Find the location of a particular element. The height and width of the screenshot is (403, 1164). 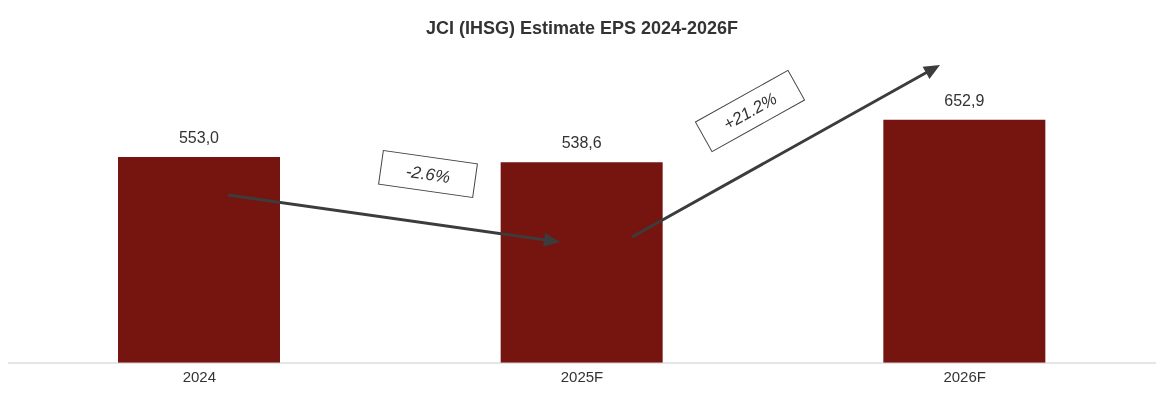

x-tick-label: 2024 is located at coordinates (199, 376).